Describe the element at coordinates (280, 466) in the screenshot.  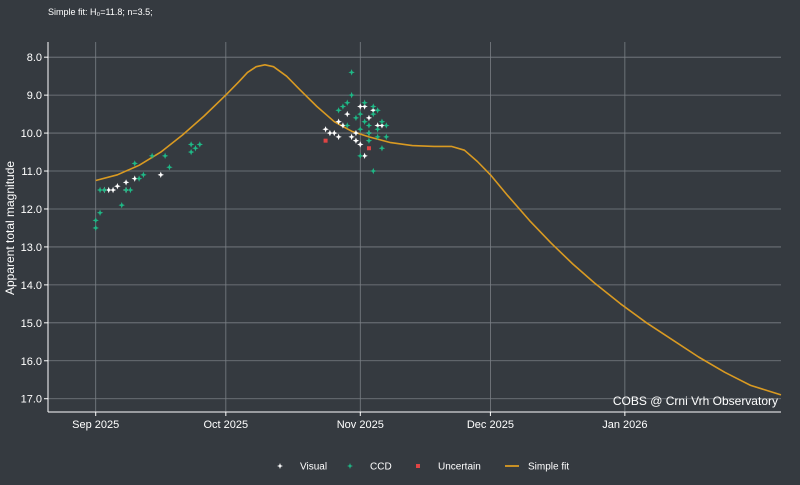
I see `legend-visual-swatch` at that location.